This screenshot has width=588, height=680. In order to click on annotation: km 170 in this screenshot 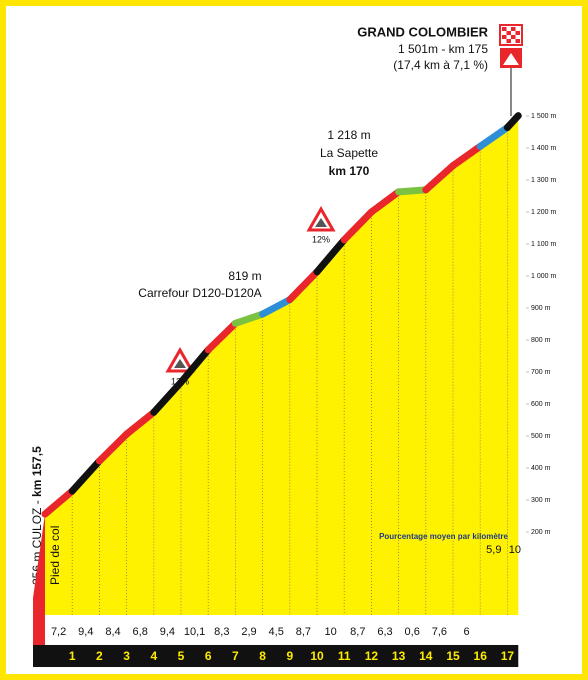, I will do `click(349, 171)`.